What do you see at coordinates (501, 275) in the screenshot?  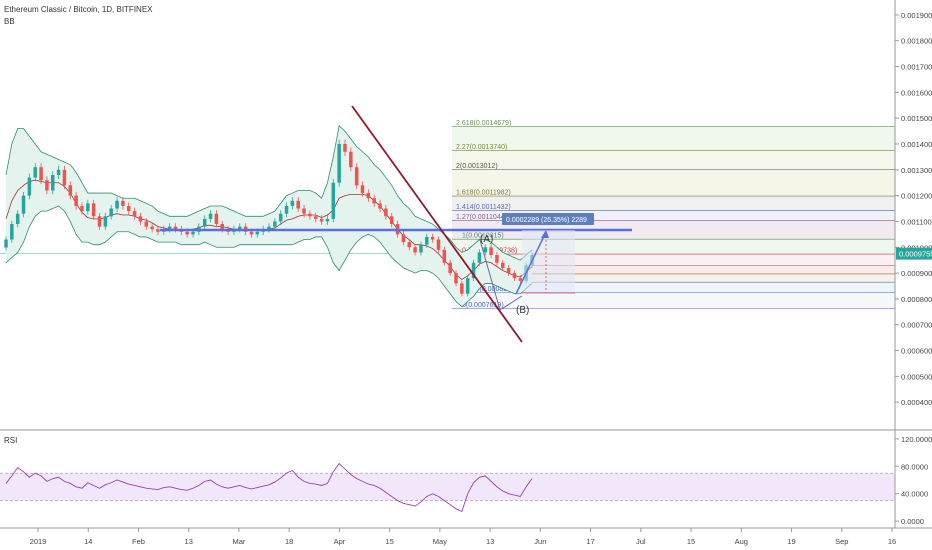 I see `wave-path` at bounding box center [501, 275].